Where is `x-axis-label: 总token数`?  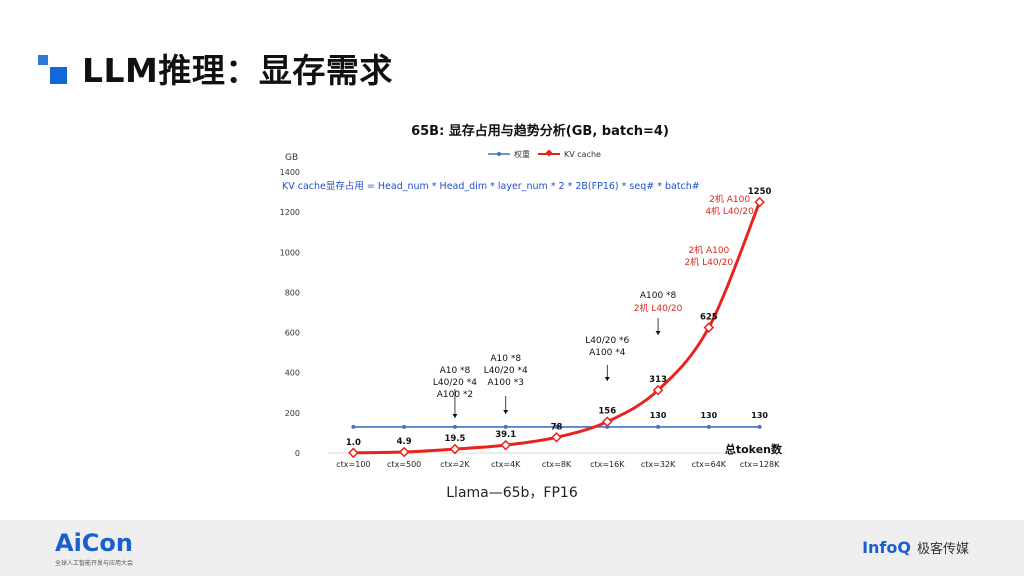 x-axis-label: 总token数 is located at coordinates (754, 449).